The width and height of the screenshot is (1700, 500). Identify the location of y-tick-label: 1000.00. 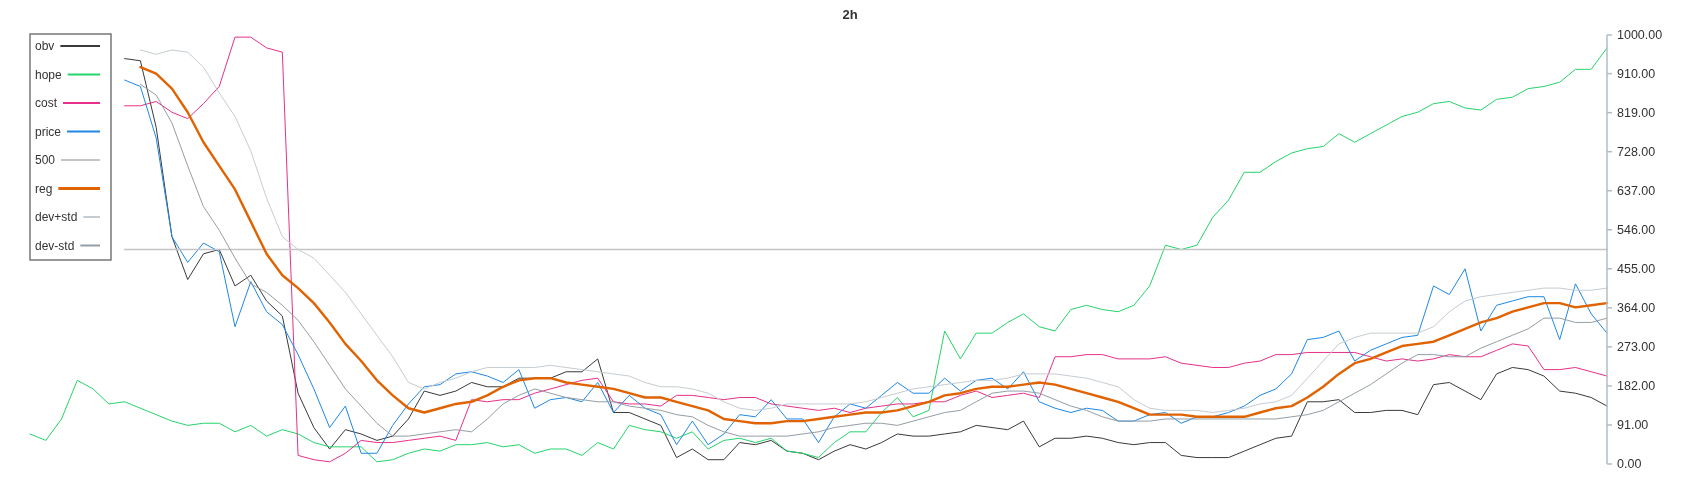
(1640, 35).